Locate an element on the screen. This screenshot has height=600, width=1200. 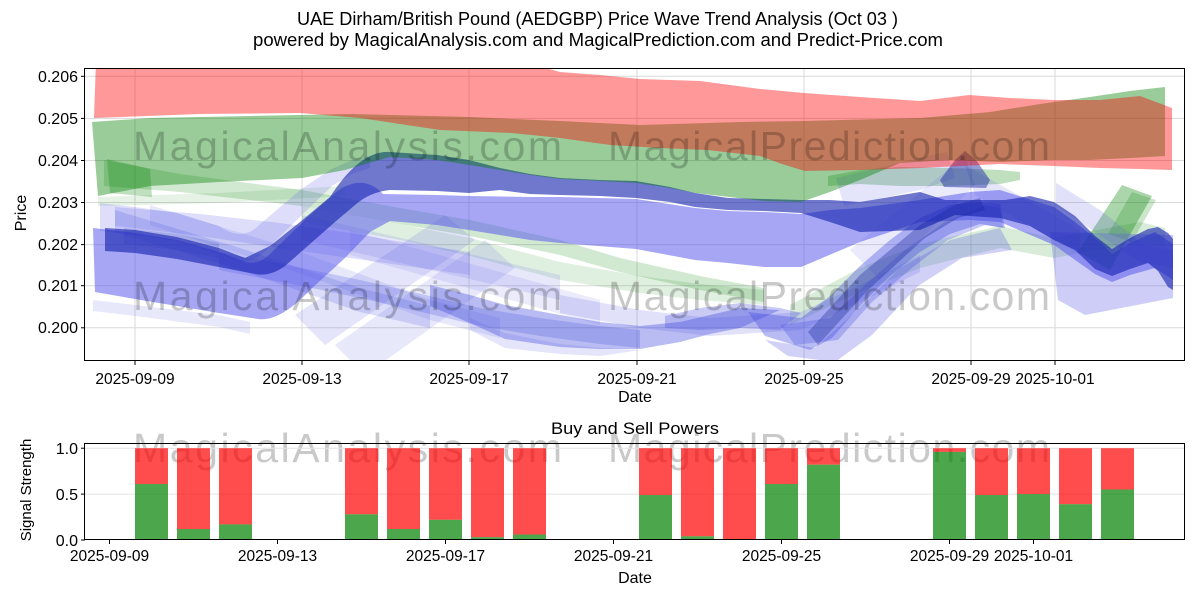
svg-text: 0.201 is located at coordinates (58, 286).